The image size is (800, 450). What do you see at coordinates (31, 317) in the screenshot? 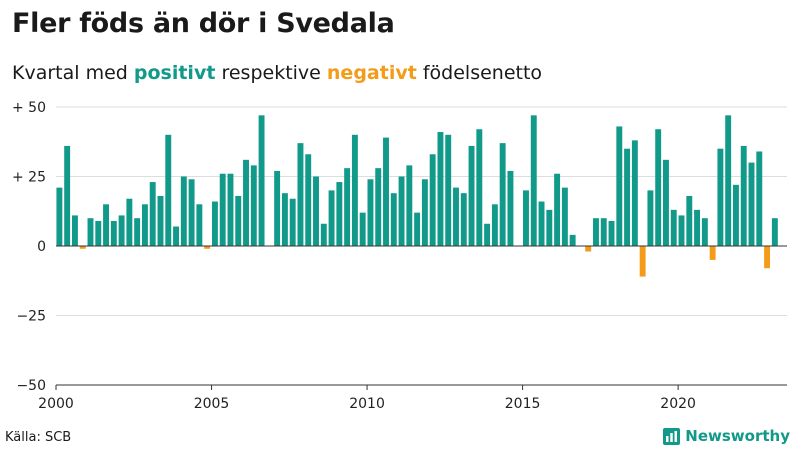
I see `y-tick-label: −25` at bounding box center [31, 317].